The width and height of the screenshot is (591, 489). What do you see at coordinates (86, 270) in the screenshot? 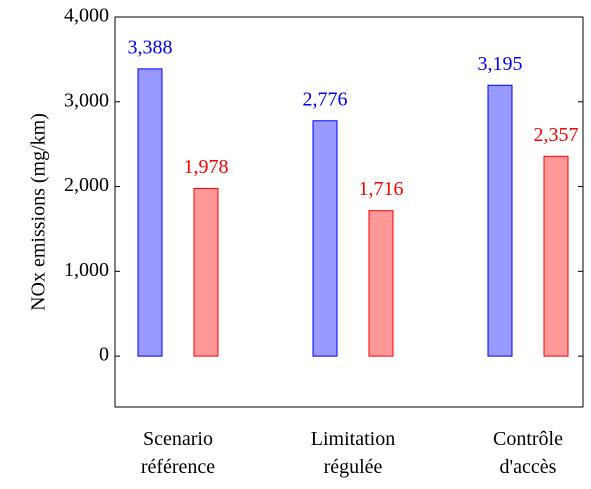
I see `y-tick-label: 1,000` at bounding box center [86, 270].